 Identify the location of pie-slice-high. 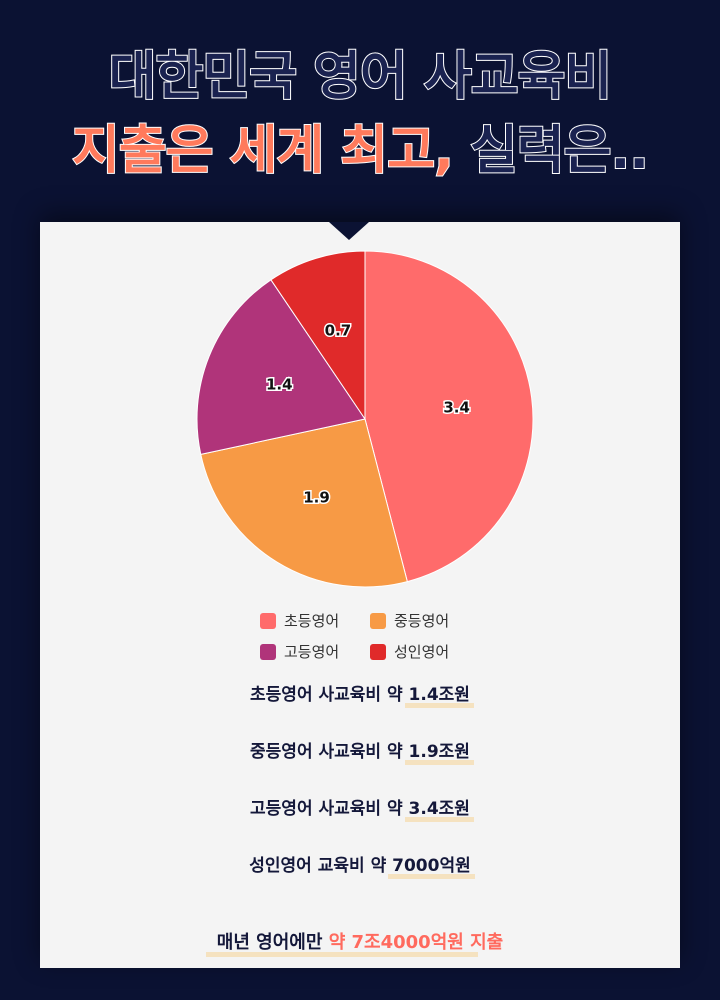
(281, 367).